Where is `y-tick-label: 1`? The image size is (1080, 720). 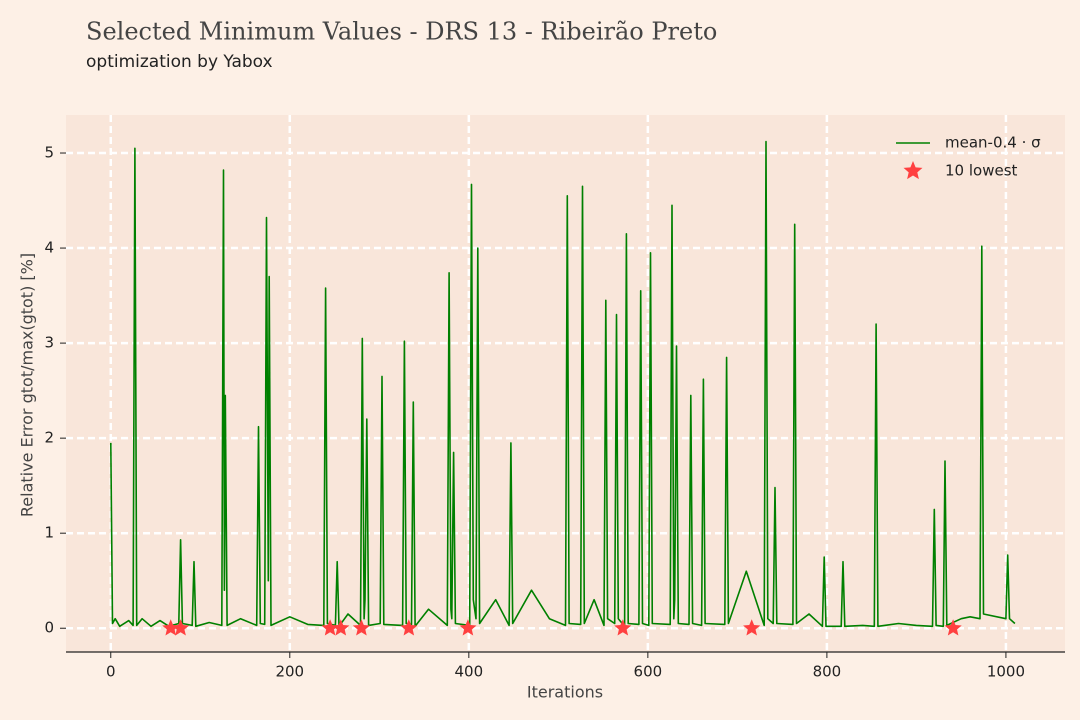
y-tick-label: 1 is located at coordinates (49, 533).